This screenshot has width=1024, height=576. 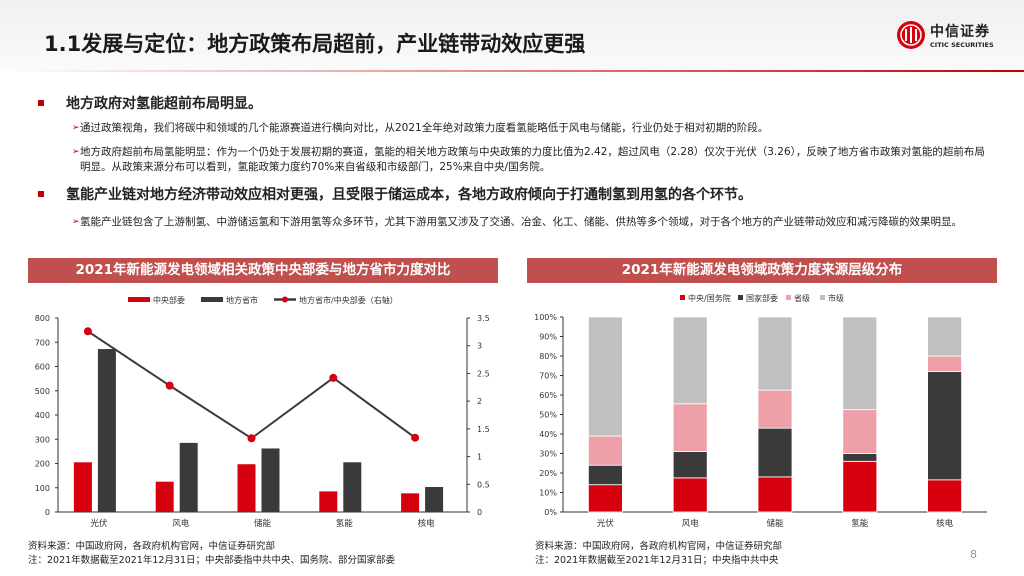 I want to click on y-tick-label: 30%, so click(x=548, y=454).